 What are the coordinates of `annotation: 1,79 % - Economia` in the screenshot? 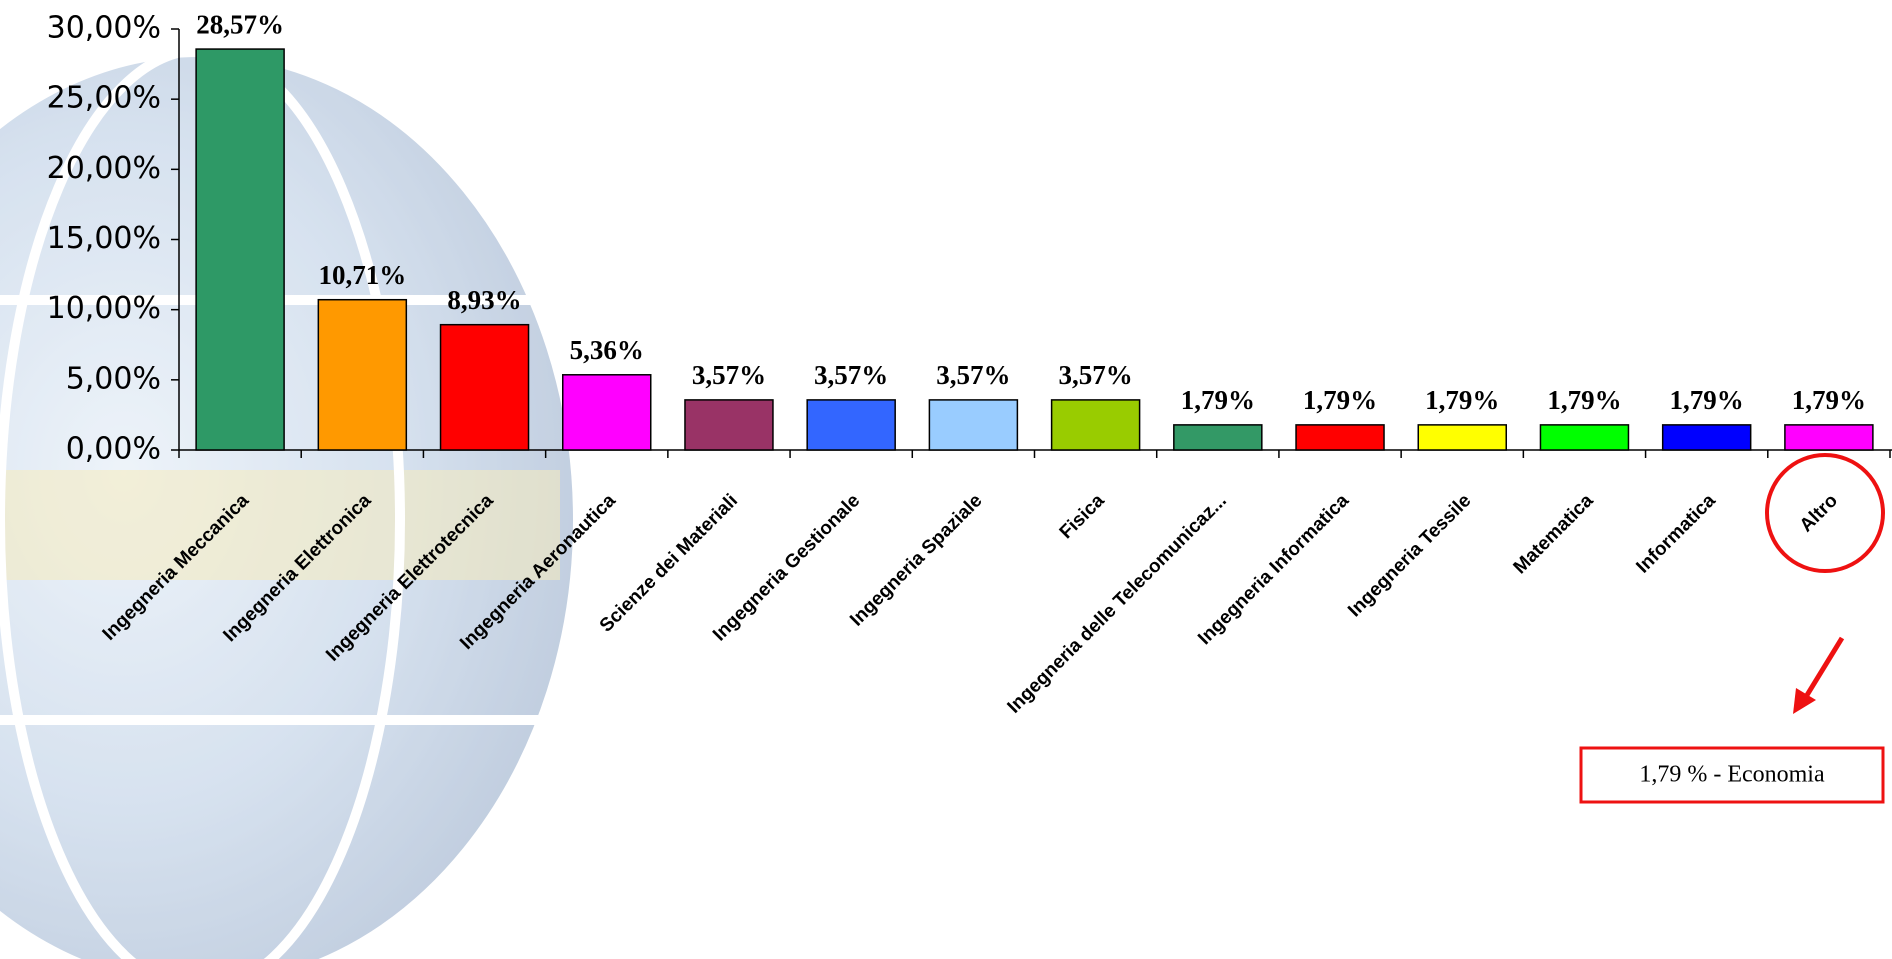 It's located at (1732, 775).